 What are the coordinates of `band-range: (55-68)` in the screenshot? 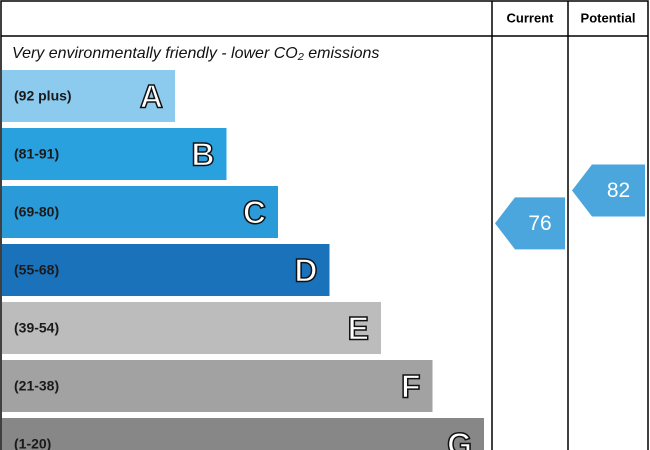 It's located at (36, 270).